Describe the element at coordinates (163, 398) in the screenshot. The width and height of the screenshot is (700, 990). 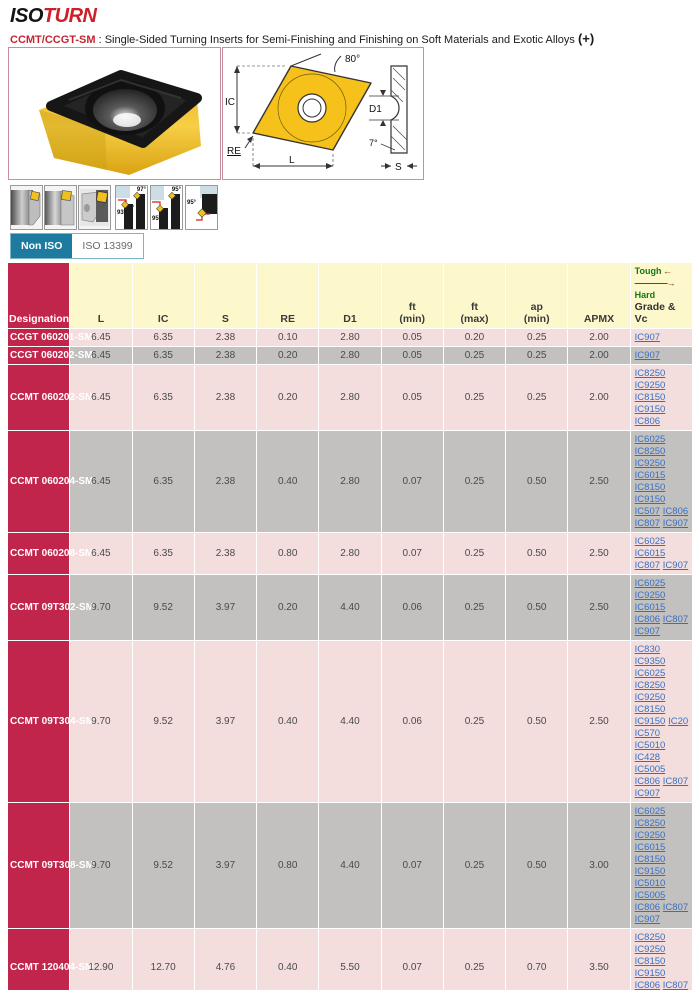
I see `value-cell: 6.35` at that location.